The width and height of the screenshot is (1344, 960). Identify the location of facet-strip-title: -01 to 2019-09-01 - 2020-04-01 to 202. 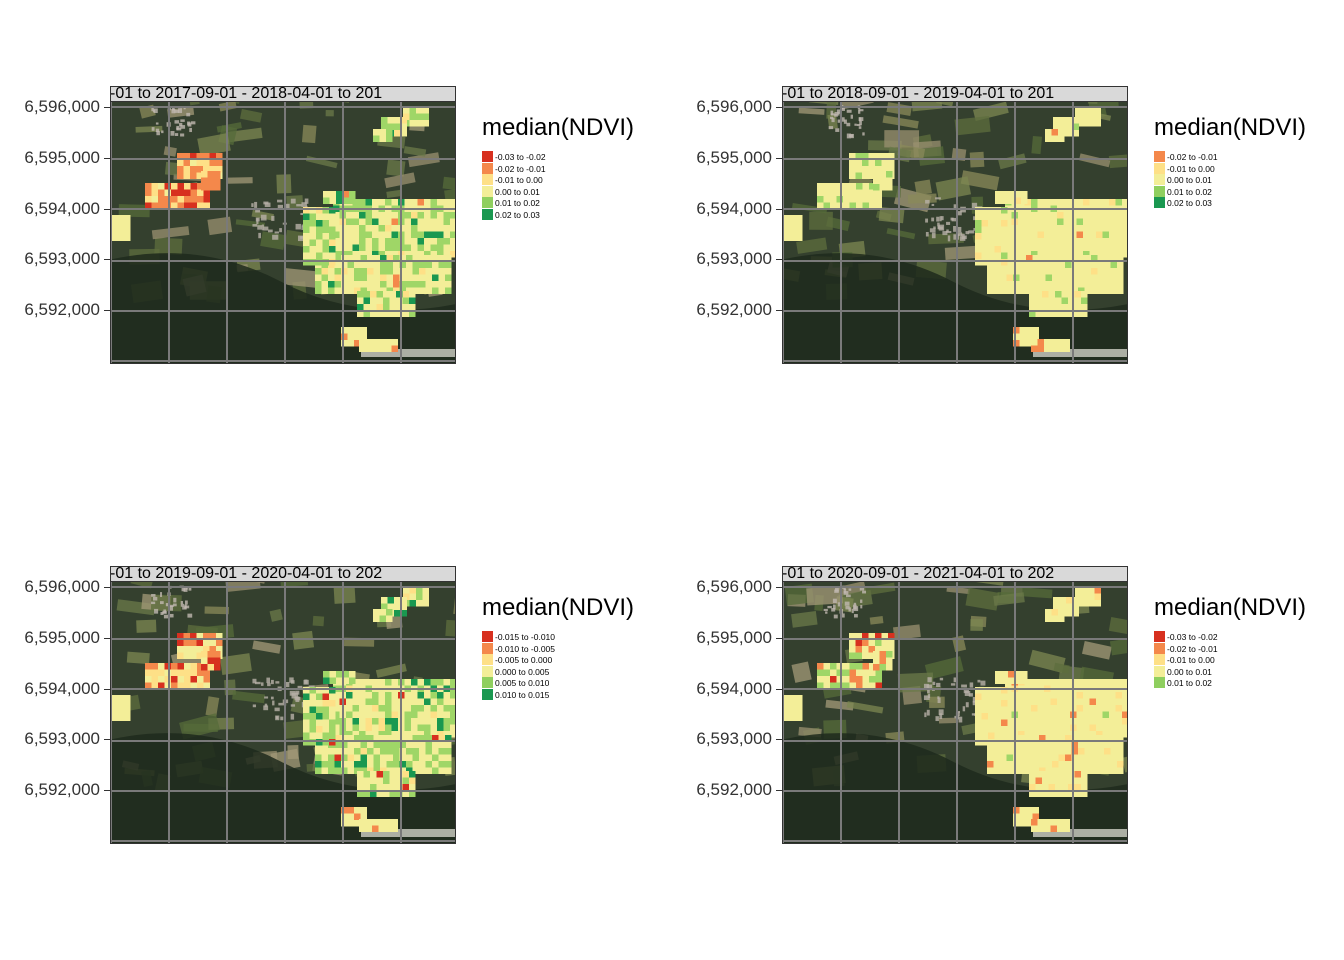
(283, 574).